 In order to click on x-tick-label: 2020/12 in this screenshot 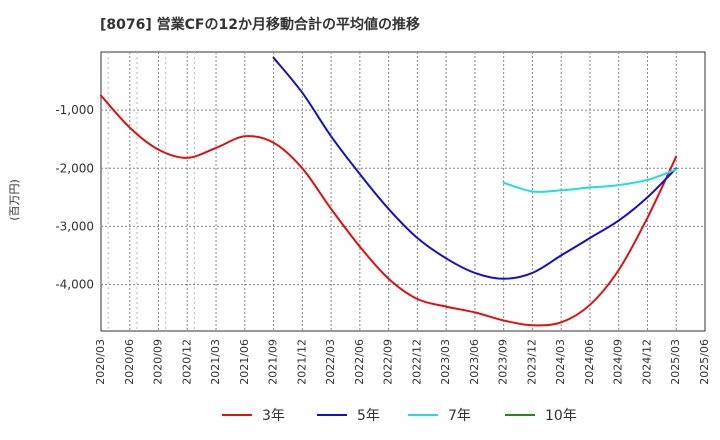, I will do `click(186, 362)`.